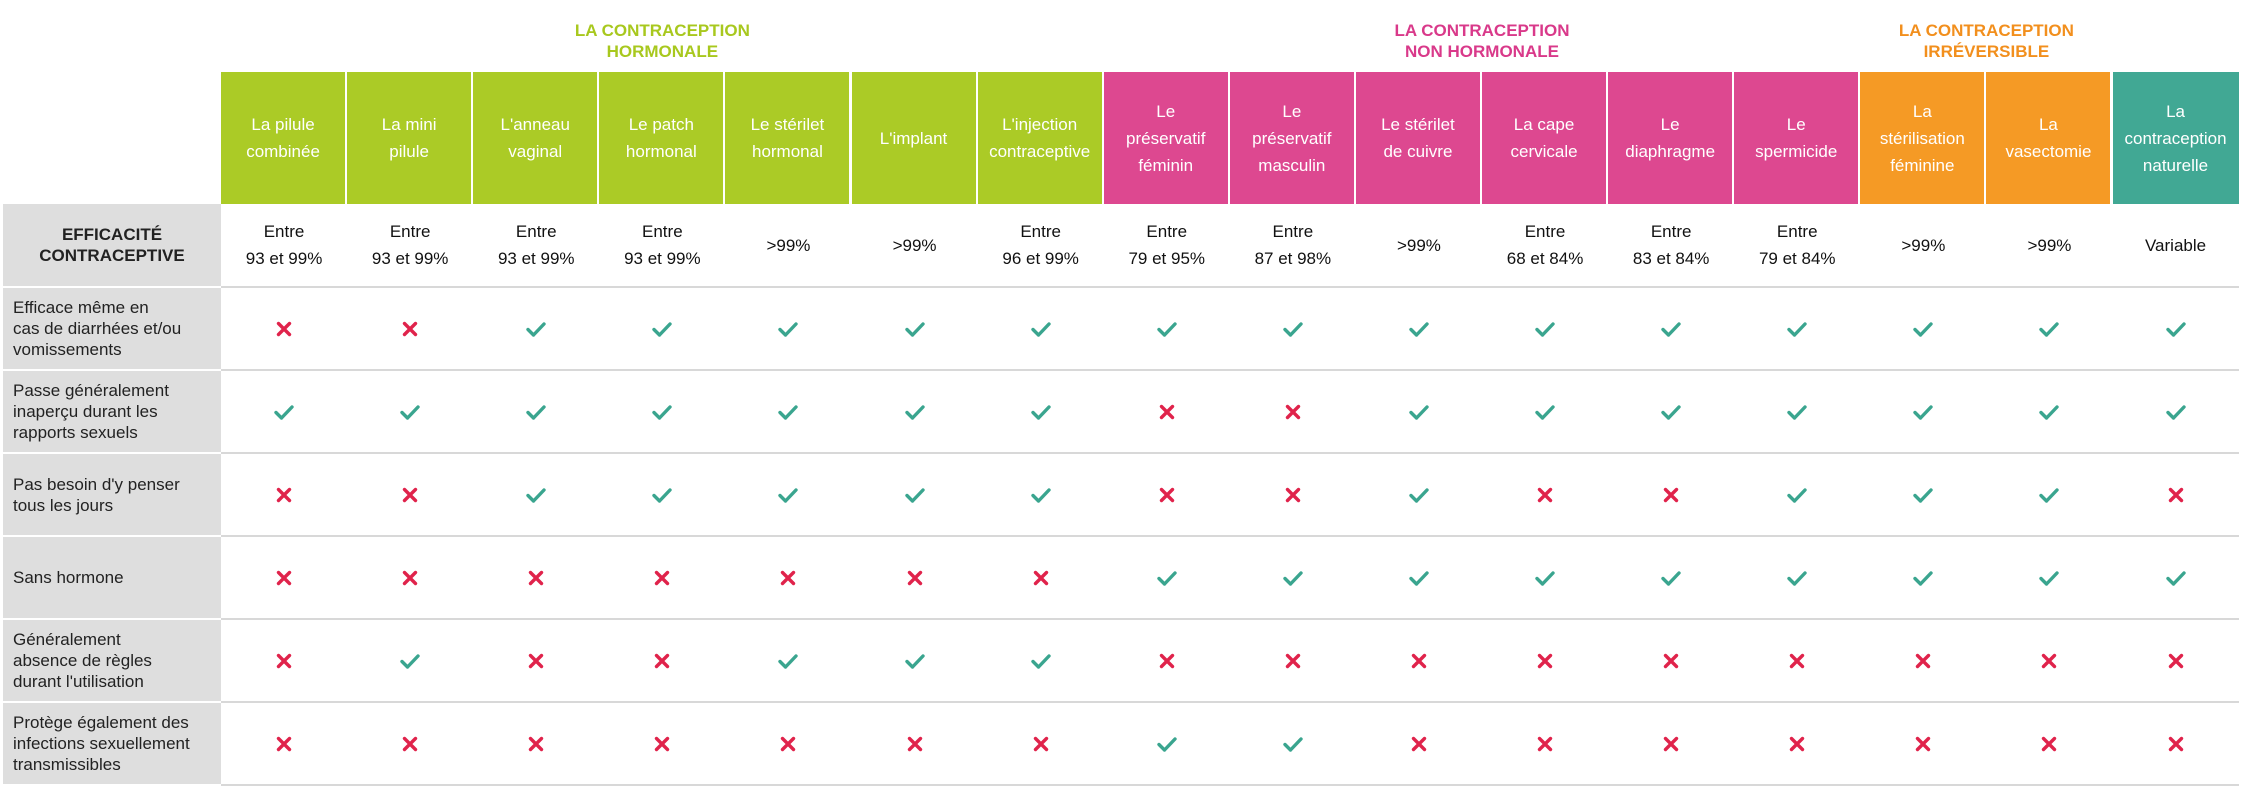 The width and height of the screenshot is (2241, 804). Describe the element at coordinates (112, 245) in the screenshot. I see `efficacy-row-label: EFFICACITÉ CONTRACEPTIVE` at that location.